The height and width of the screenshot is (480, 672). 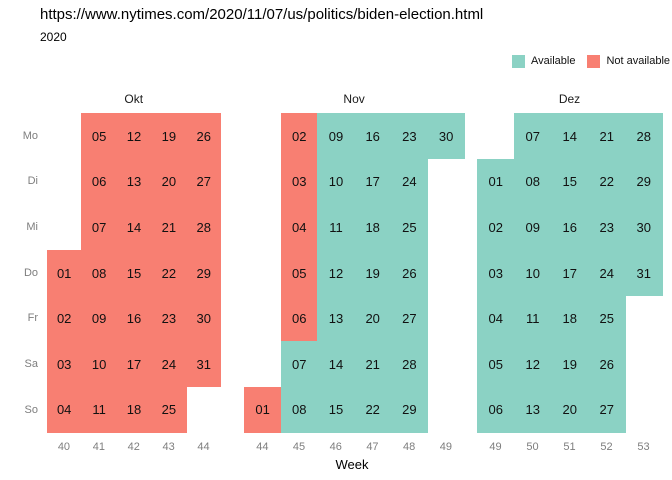 I want to click on weekday-label-di: Di, so click(x=32, y=181).